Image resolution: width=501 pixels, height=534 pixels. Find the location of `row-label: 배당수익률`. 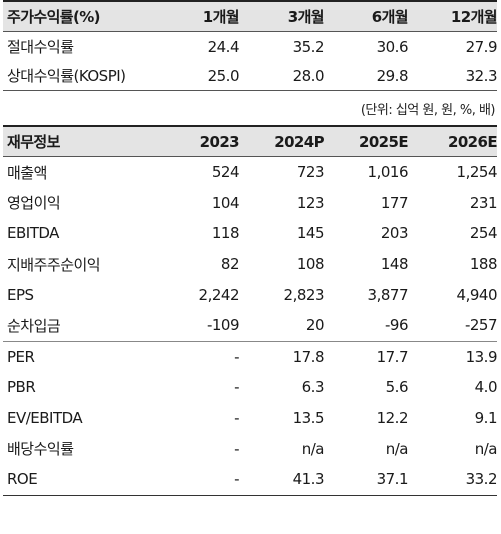

row-label: 배당수익률 is located at coordinates (40, 449).